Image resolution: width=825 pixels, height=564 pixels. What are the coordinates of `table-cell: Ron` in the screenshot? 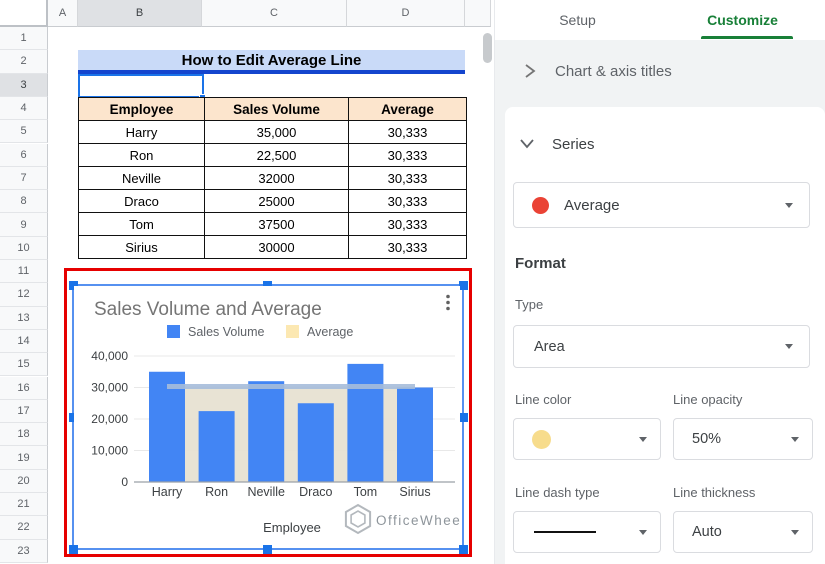 It's located at (141, 155).